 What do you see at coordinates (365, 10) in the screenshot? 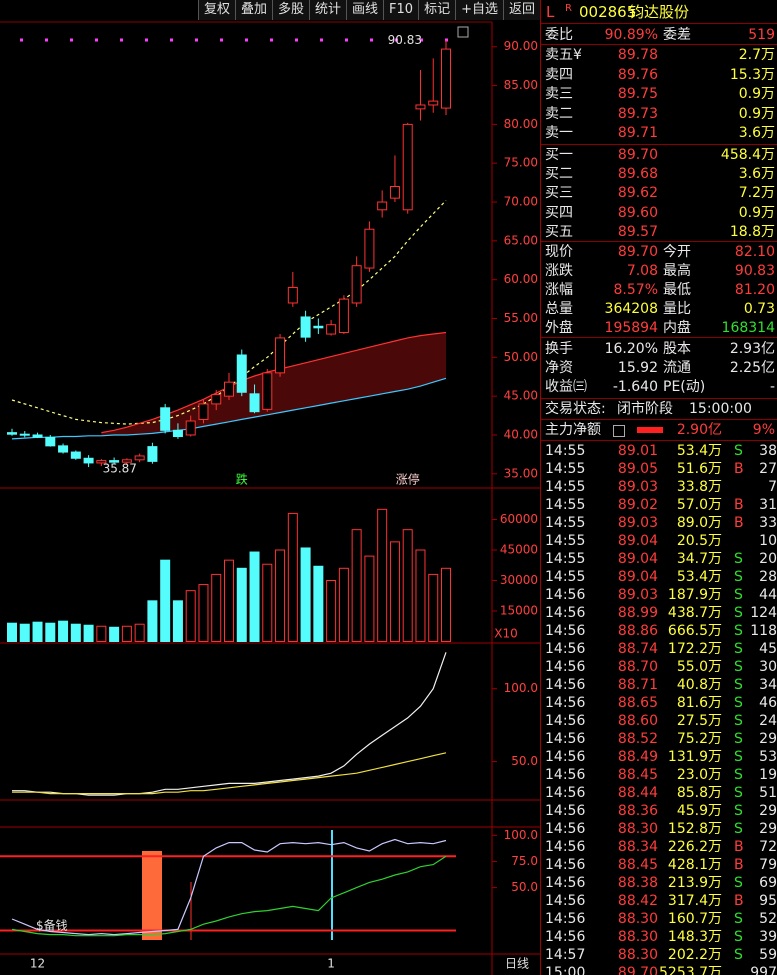
I see `toolbar-button: 画线` at bounding box center [365, 10].